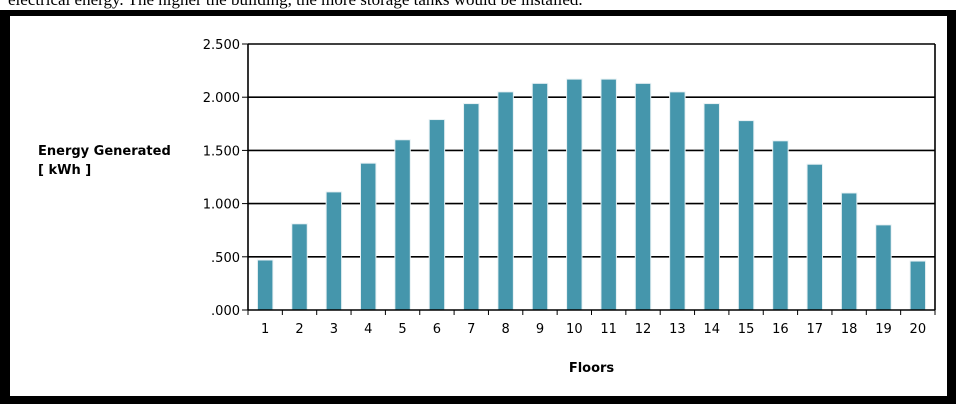 Image resolution: width=956 pixels, height=404 pixels. What do you see at coordinates (918, 329) in the screenshot?
I see `x-tick-label: 20` at bounding box center [918, 329].